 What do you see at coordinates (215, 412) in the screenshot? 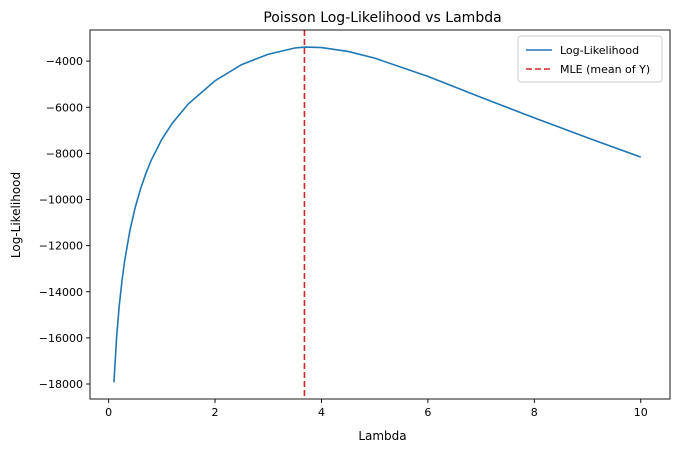
I see `x-tick-label: 2` at bounding box center [215, 412].